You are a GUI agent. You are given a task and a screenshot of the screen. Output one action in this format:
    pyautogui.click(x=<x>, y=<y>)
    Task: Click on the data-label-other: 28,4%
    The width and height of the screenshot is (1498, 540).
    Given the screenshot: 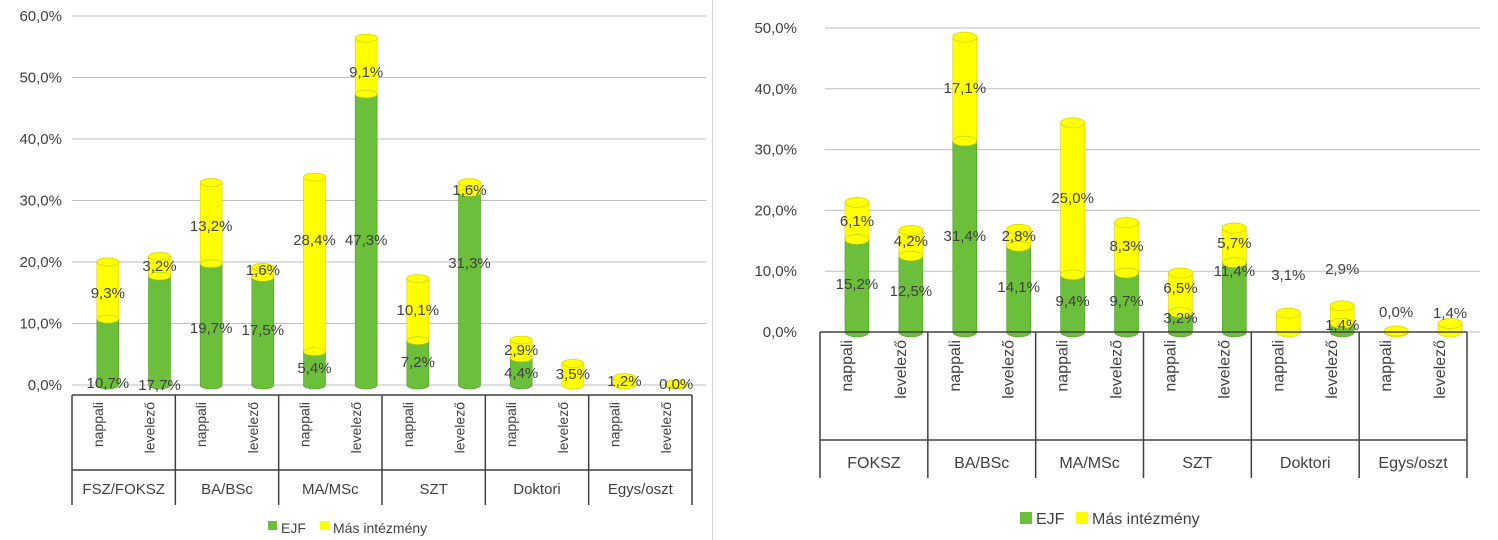 What is the action you would take?
    pyautogui.click(x=314, y=240)
    